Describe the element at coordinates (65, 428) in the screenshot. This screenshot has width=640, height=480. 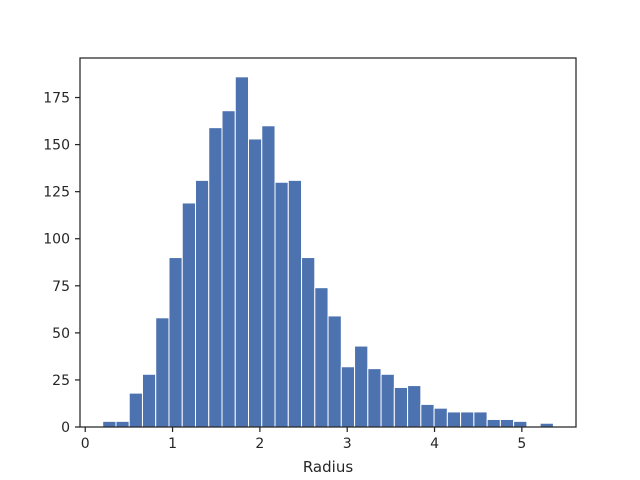
I see `y-tick-label: 0` at that location.